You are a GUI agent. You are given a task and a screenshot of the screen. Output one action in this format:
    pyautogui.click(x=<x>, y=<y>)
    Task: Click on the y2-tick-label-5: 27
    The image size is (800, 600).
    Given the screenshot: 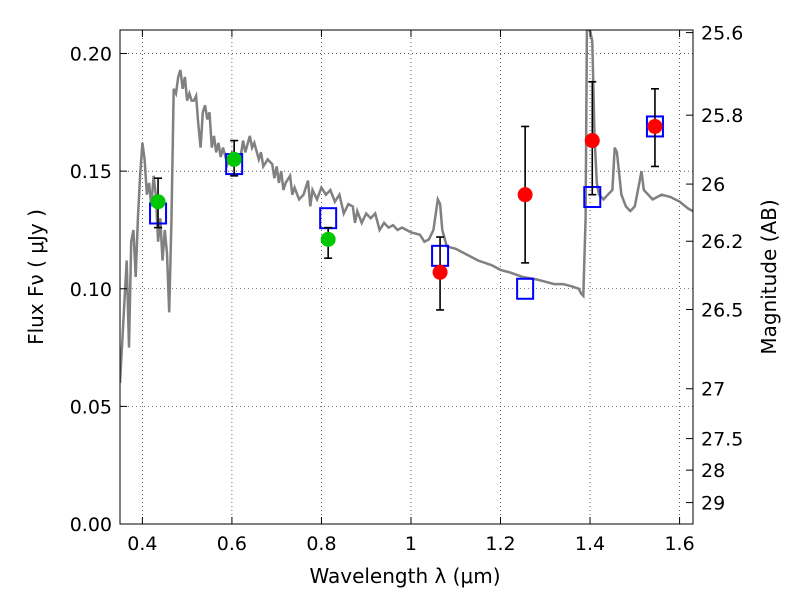 What is the action you would take?
    pyautogui.click(x=713, y=390)
    